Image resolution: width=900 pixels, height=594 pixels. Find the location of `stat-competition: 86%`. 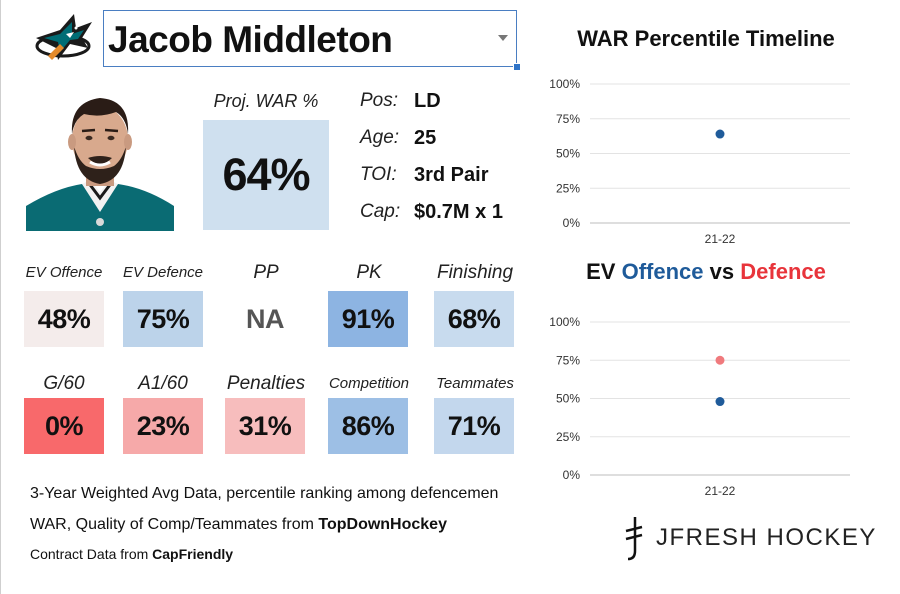

stat-competition: 86% is located at coordinates (368, 426).